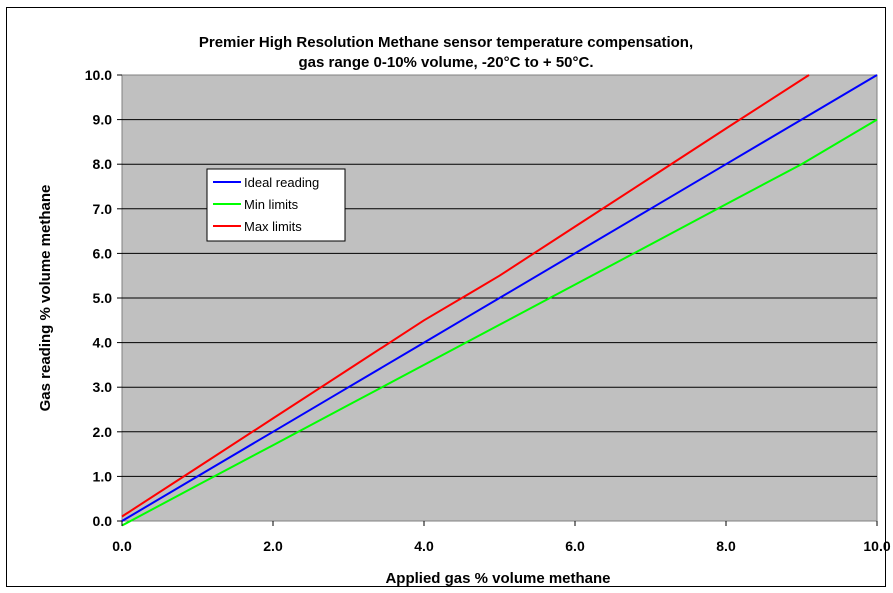  I want to click on y-axis-ticks: 0.0 1.0 2.0 3.0 4.0 5.0 6.0 7.0 8.0 9.0 10.0, so click(103, 298).